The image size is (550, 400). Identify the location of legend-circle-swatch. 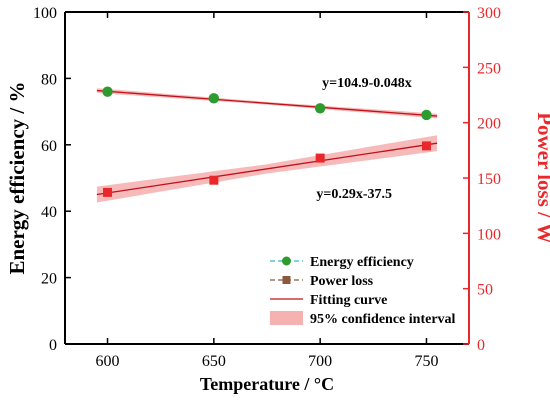
(286, 261).